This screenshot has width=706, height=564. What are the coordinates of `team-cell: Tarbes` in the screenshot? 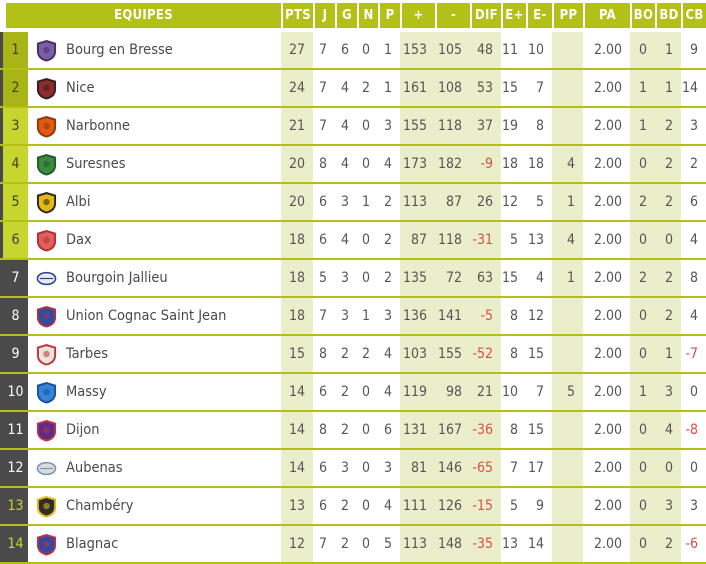 It's located at (154, 354).